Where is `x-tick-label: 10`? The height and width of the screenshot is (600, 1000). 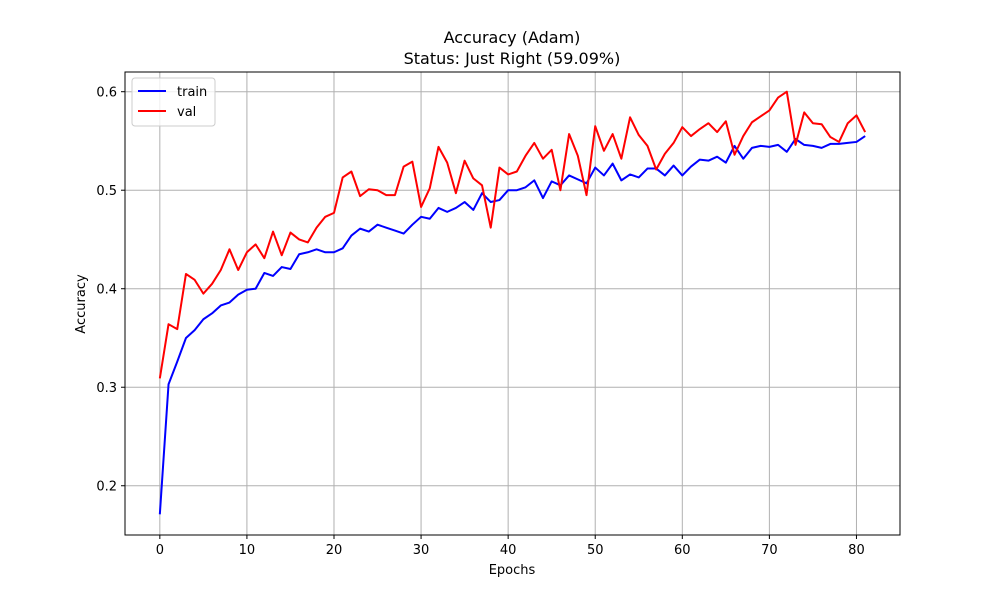 x-tick-label: 10 is located at coordinates (247, 550).